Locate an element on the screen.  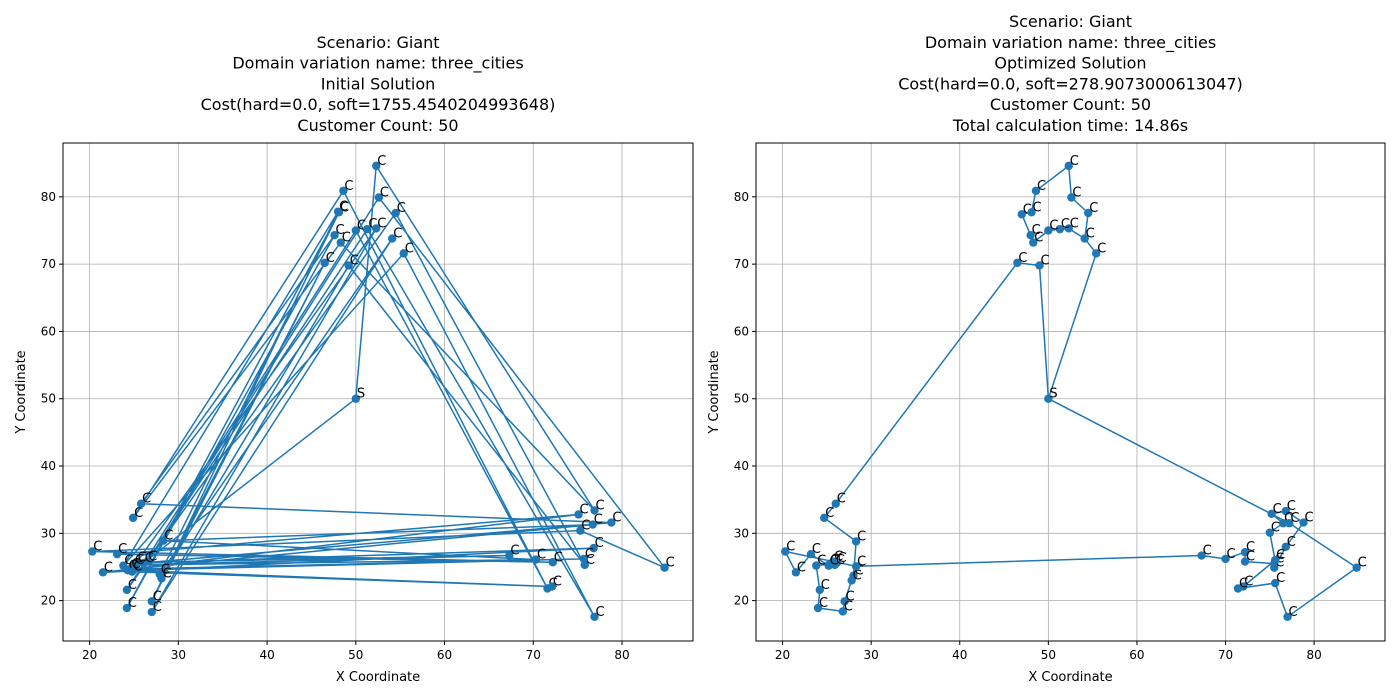
y-axis-label: Y Coordinate is located at coordinates (21, 392).